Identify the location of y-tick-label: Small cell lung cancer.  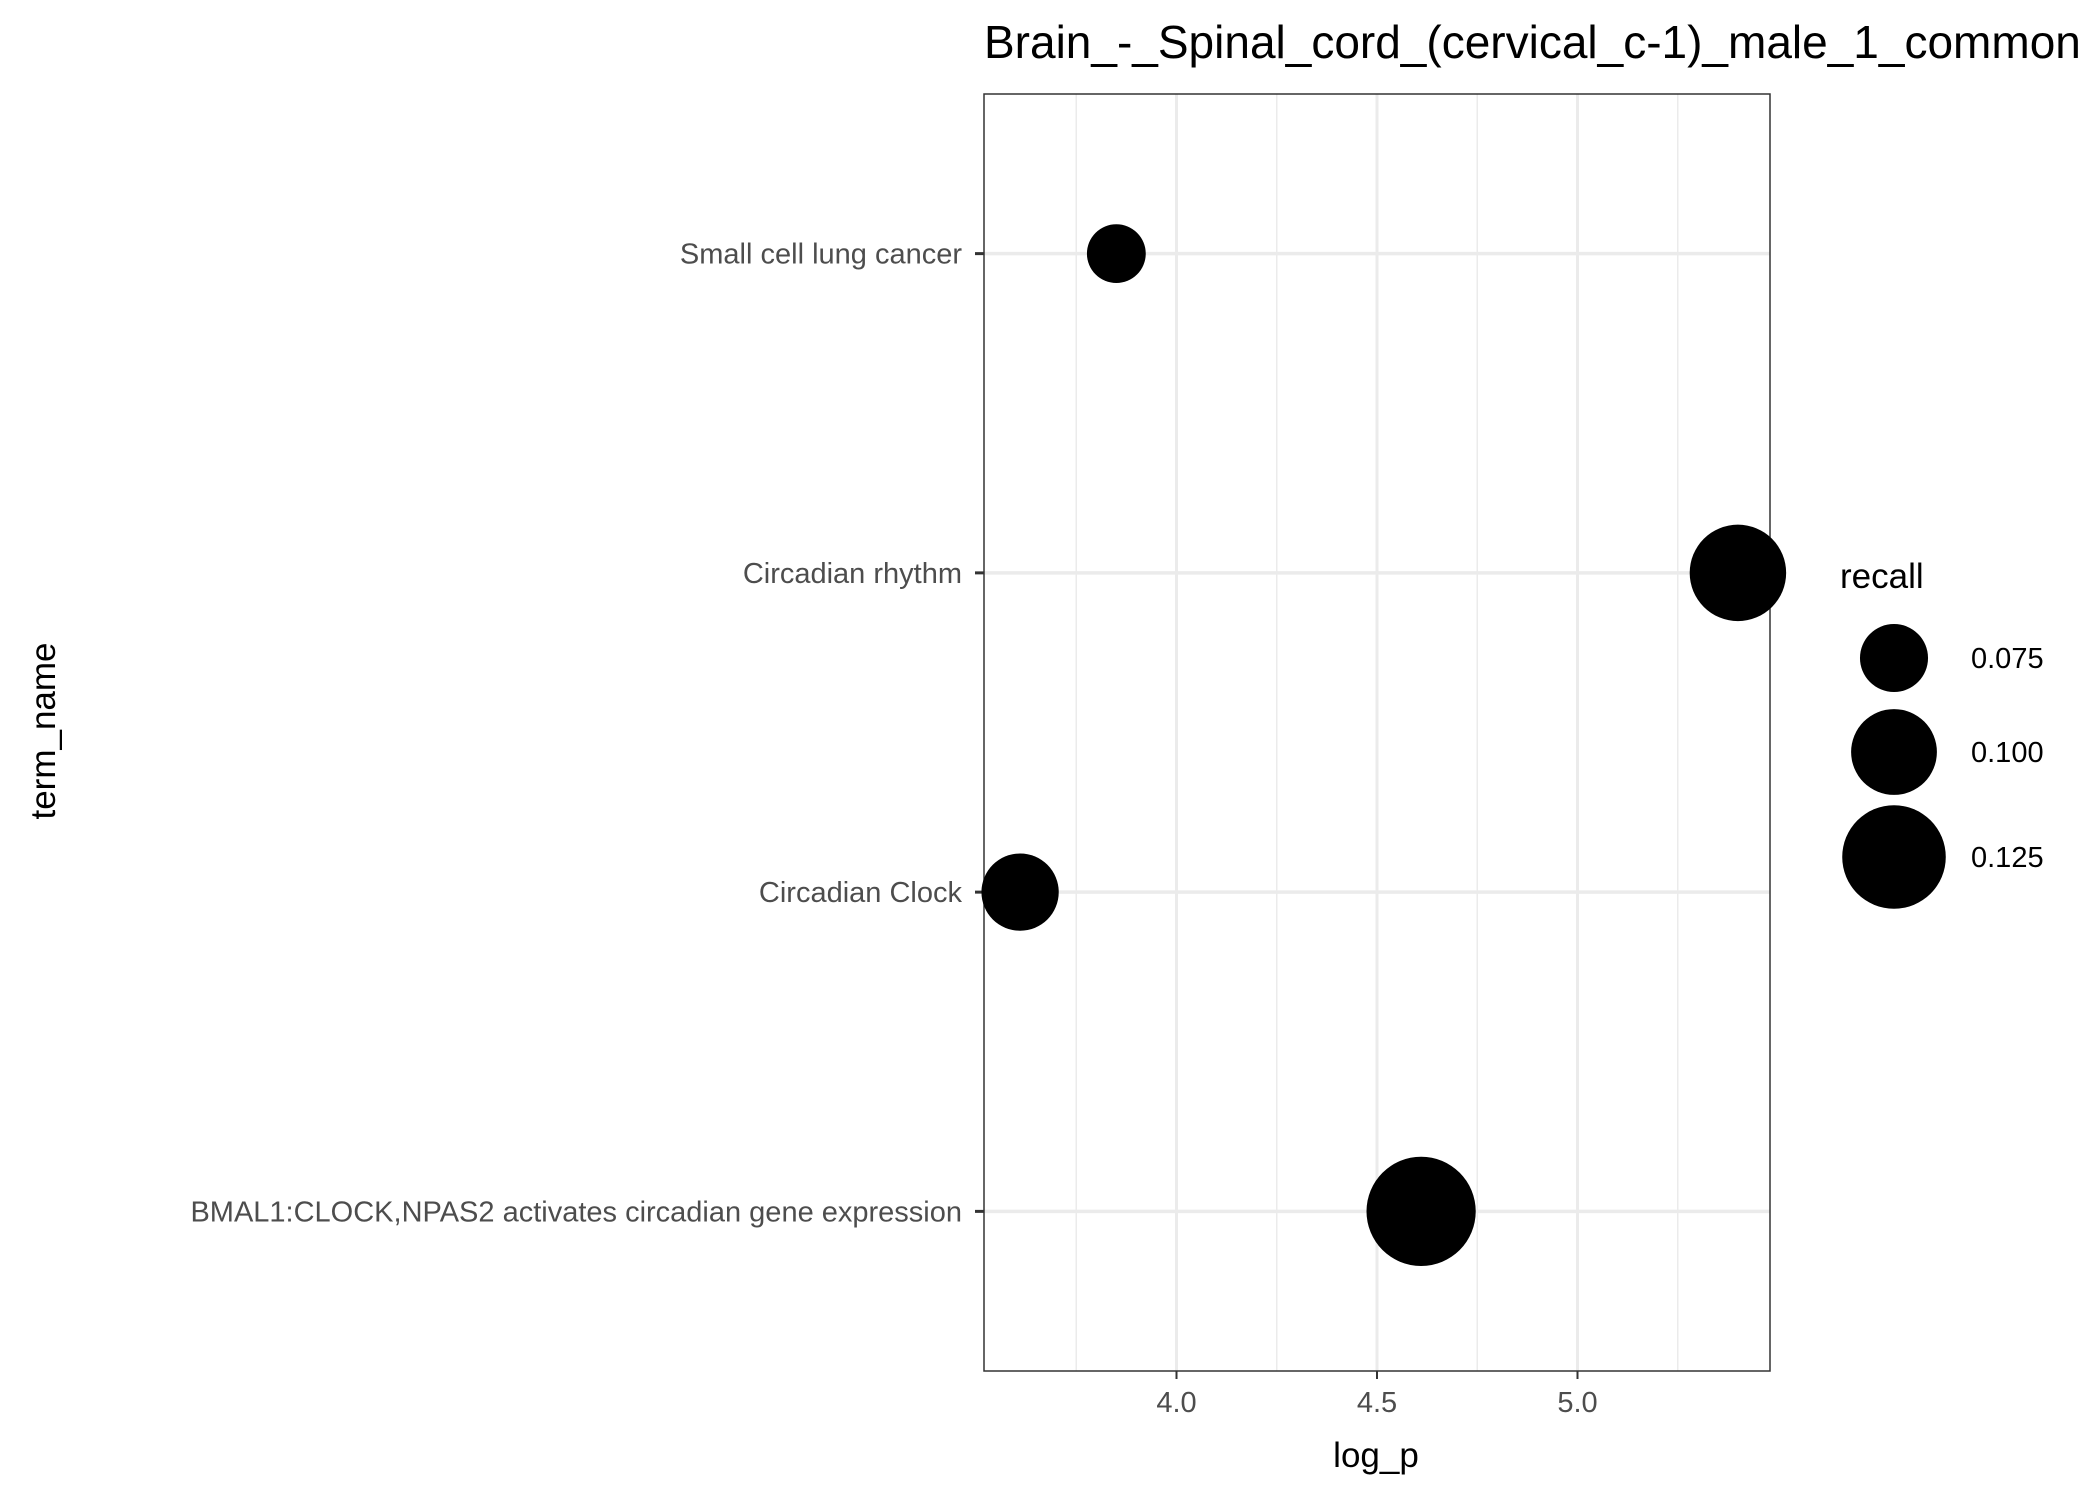
(821, 255).